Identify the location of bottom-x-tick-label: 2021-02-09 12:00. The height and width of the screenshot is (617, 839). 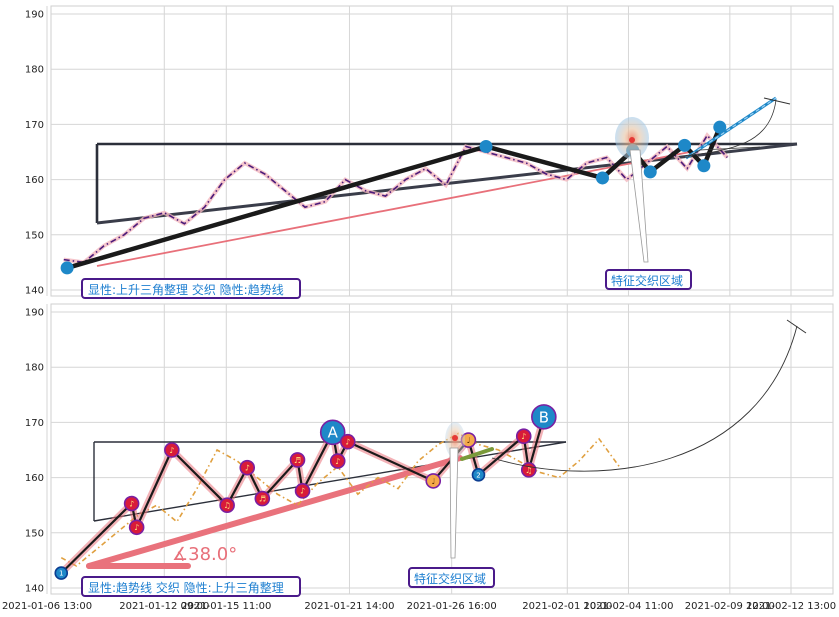
(730, 606).